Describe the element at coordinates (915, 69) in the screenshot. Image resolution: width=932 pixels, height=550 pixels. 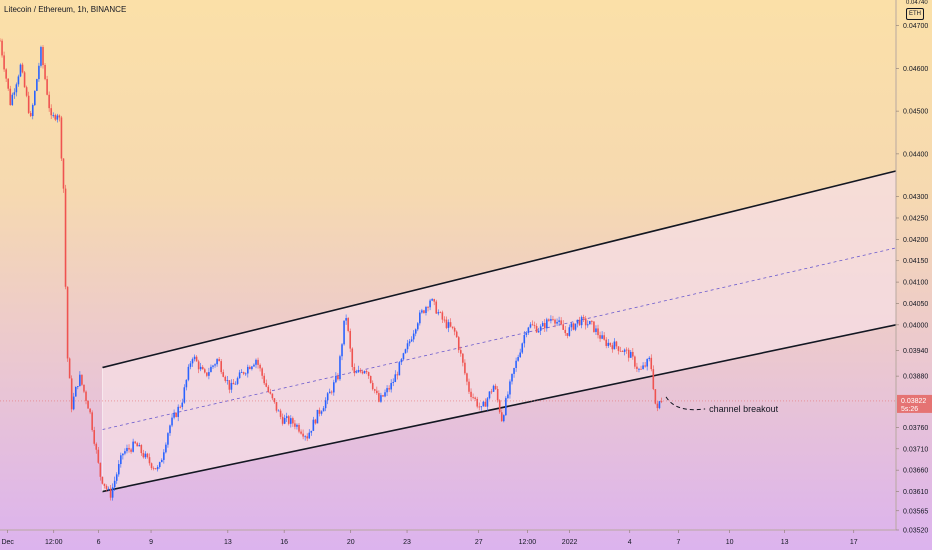
I see `y-tick-label: 0.04600` at that location.